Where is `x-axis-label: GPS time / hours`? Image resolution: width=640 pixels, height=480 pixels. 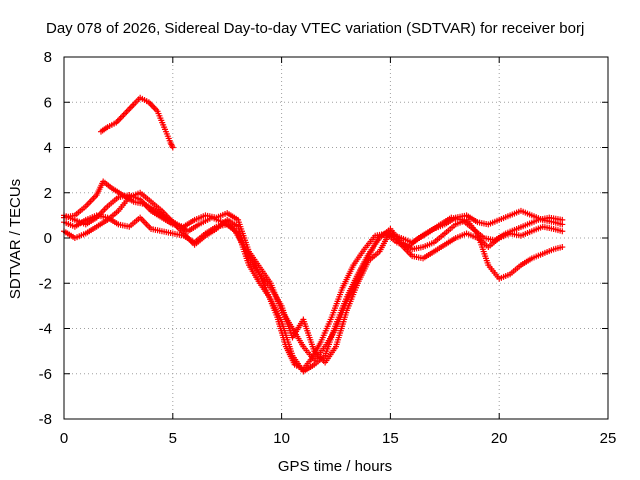 x-axis-label: GPS time / hours is located at coordinates (335, 466).